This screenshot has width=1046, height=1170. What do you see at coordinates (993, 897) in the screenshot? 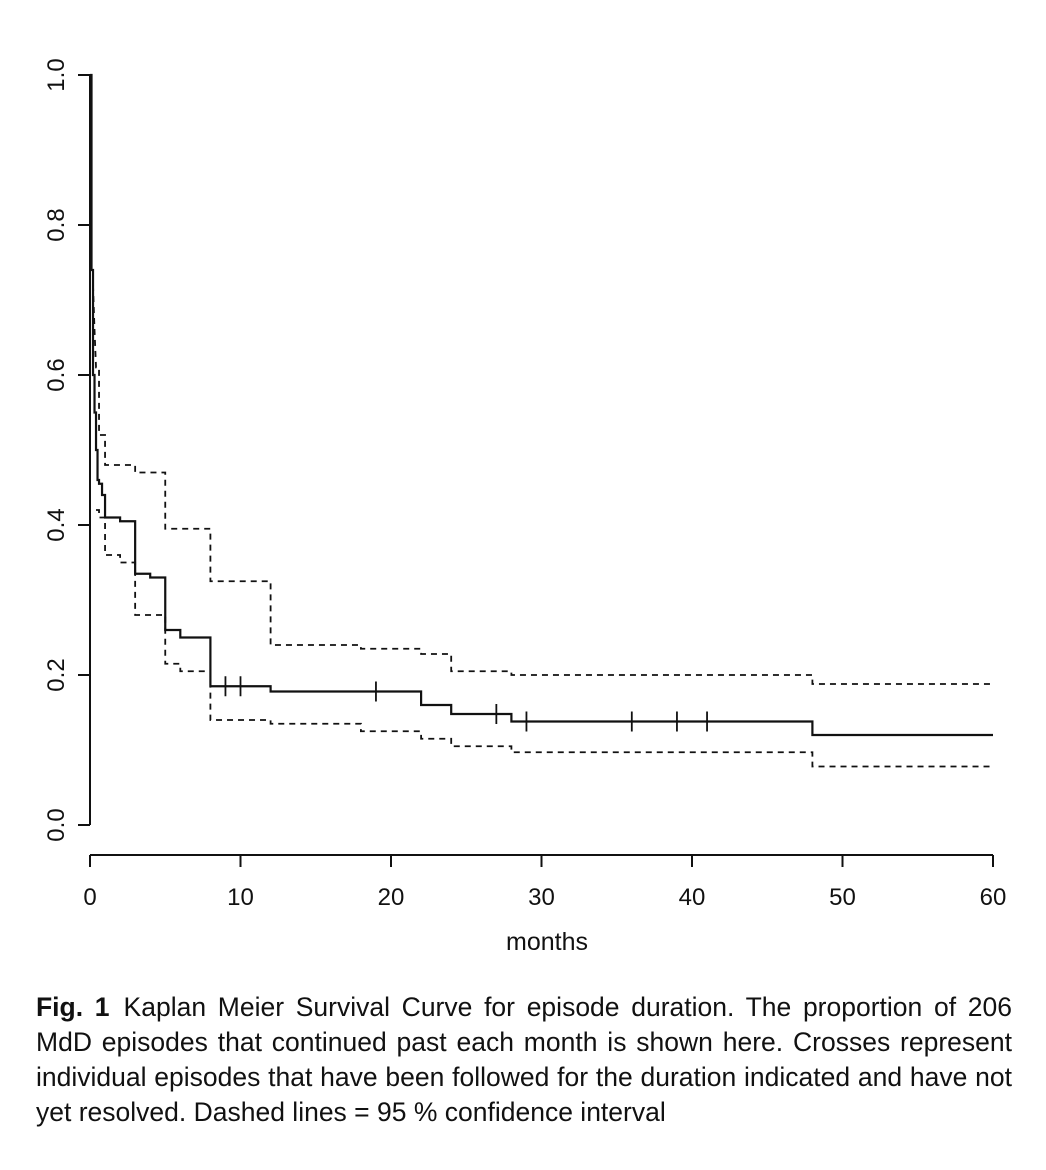
I see `x-tick-label: 60` at bounding box center [993, 897].